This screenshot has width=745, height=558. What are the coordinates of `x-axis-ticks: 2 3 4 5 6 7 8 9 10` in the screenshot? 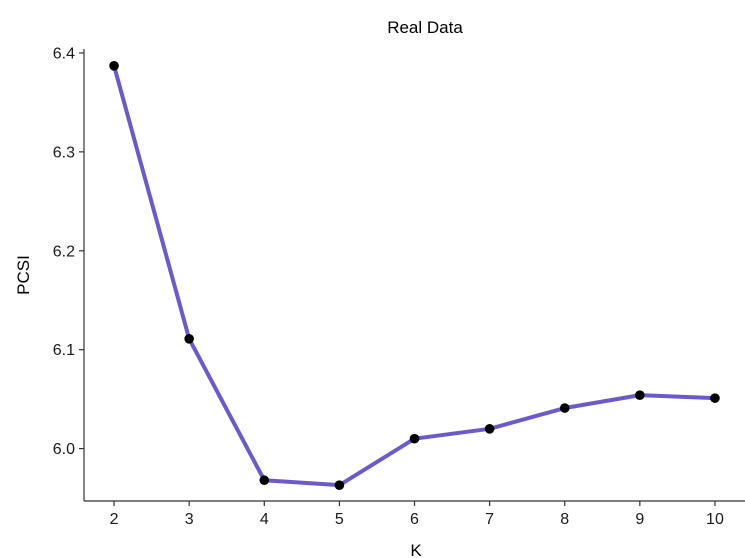 It's located at (417, 514).